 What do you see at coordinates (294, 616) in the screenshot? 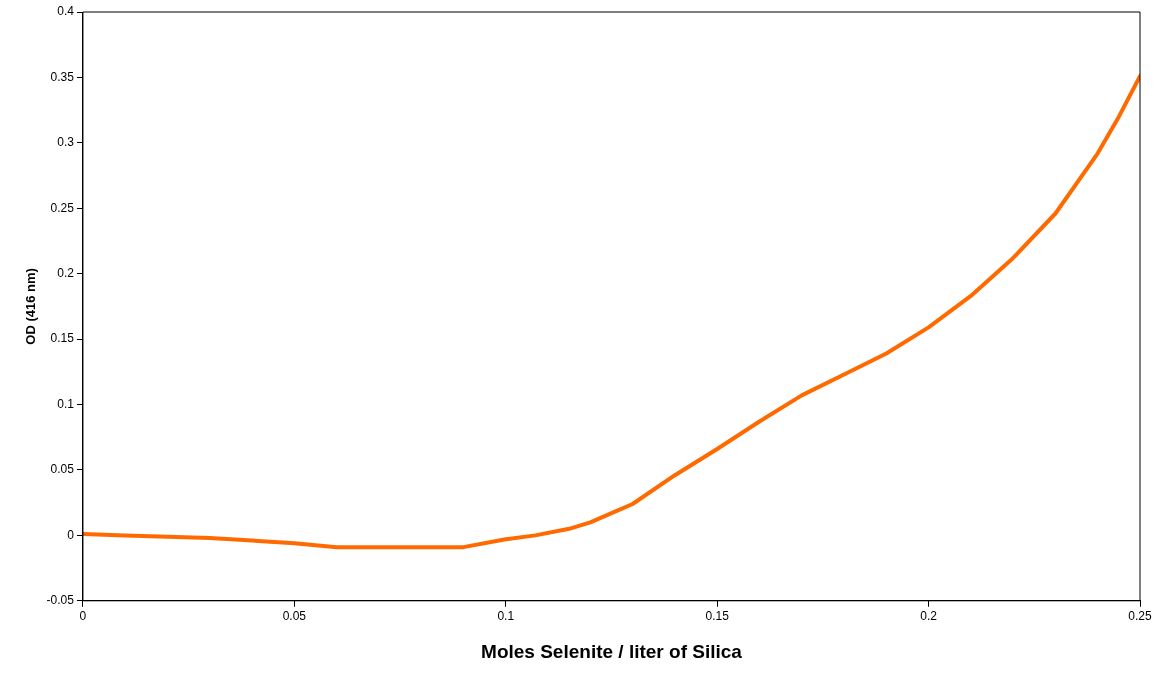
I see `x-tick-label: 0.05` at bounding box center [294, 616].